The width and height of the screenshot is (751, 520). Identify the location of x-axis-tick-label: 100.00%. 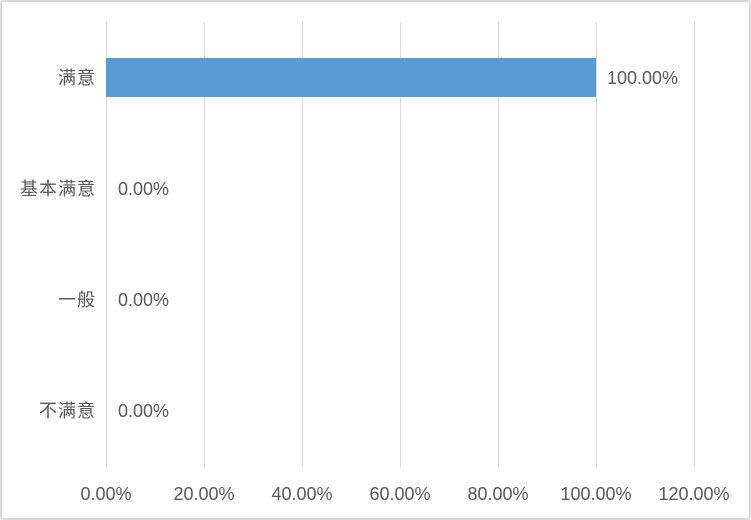
(596, 494).